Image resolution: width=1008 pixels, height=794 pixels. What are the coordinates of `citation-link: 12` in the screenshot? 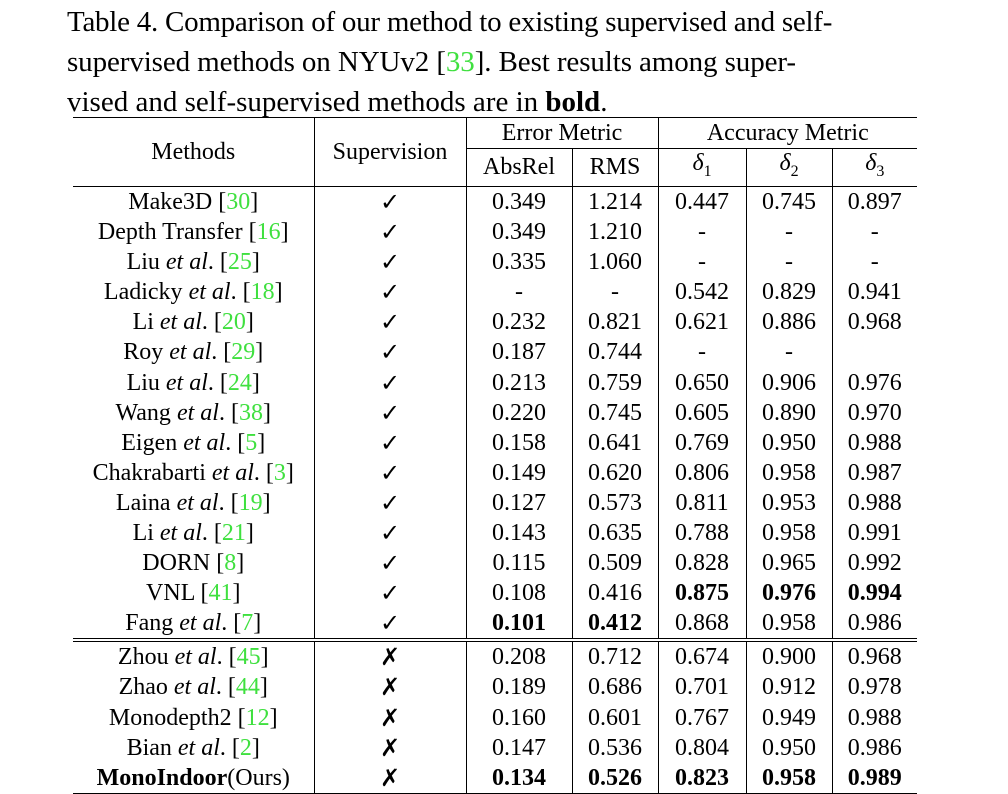 It's located at (257, 717).